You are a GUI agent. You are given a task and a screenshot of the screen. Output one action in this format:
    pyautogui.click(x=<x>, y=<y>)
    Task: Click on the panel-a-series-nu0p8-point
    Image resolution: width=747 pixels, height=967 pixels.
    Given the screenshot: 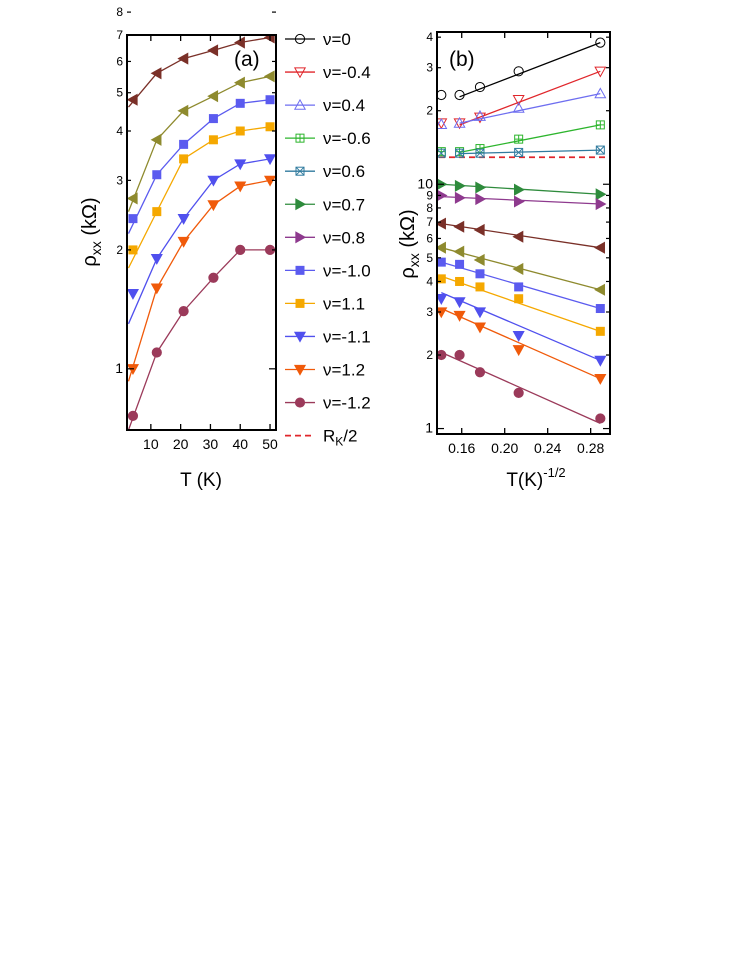 What is the action you would take?
    pyautogui.click(x=213, y=1)
    